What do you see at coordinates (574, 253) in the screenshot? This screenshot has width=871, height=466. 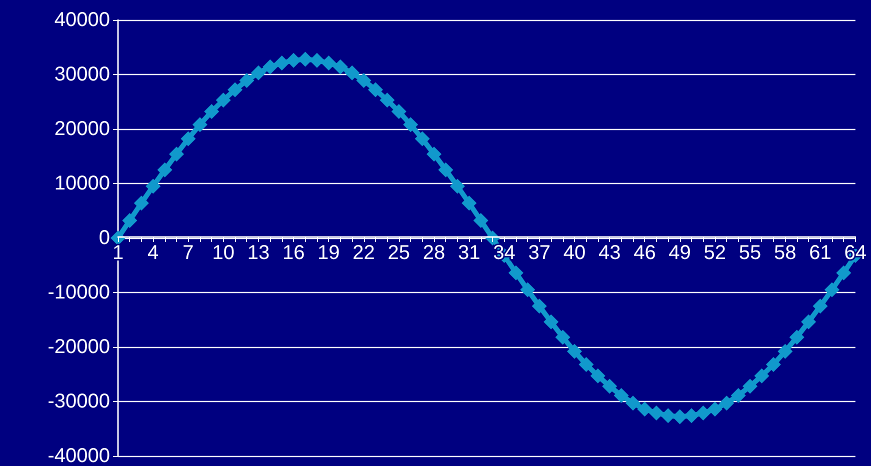 I see `x-tick-label: 40` at bounding box center [574, 253].